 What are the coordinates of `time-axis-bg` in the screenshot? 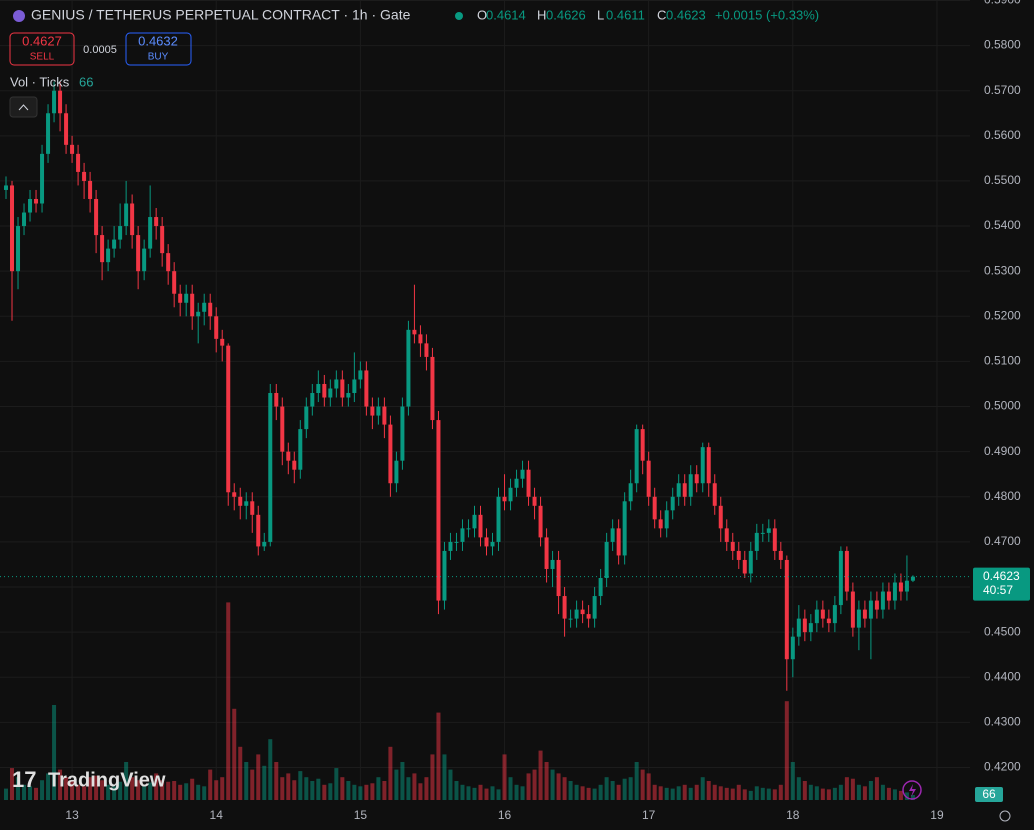 It's located at (517, 816).